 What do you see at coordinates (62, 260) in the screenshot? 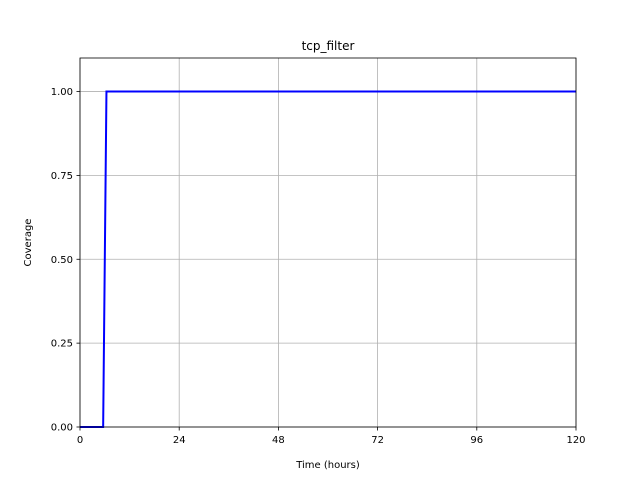
I see `y-tick-label: 0.50` at bounding box center [62, 260].